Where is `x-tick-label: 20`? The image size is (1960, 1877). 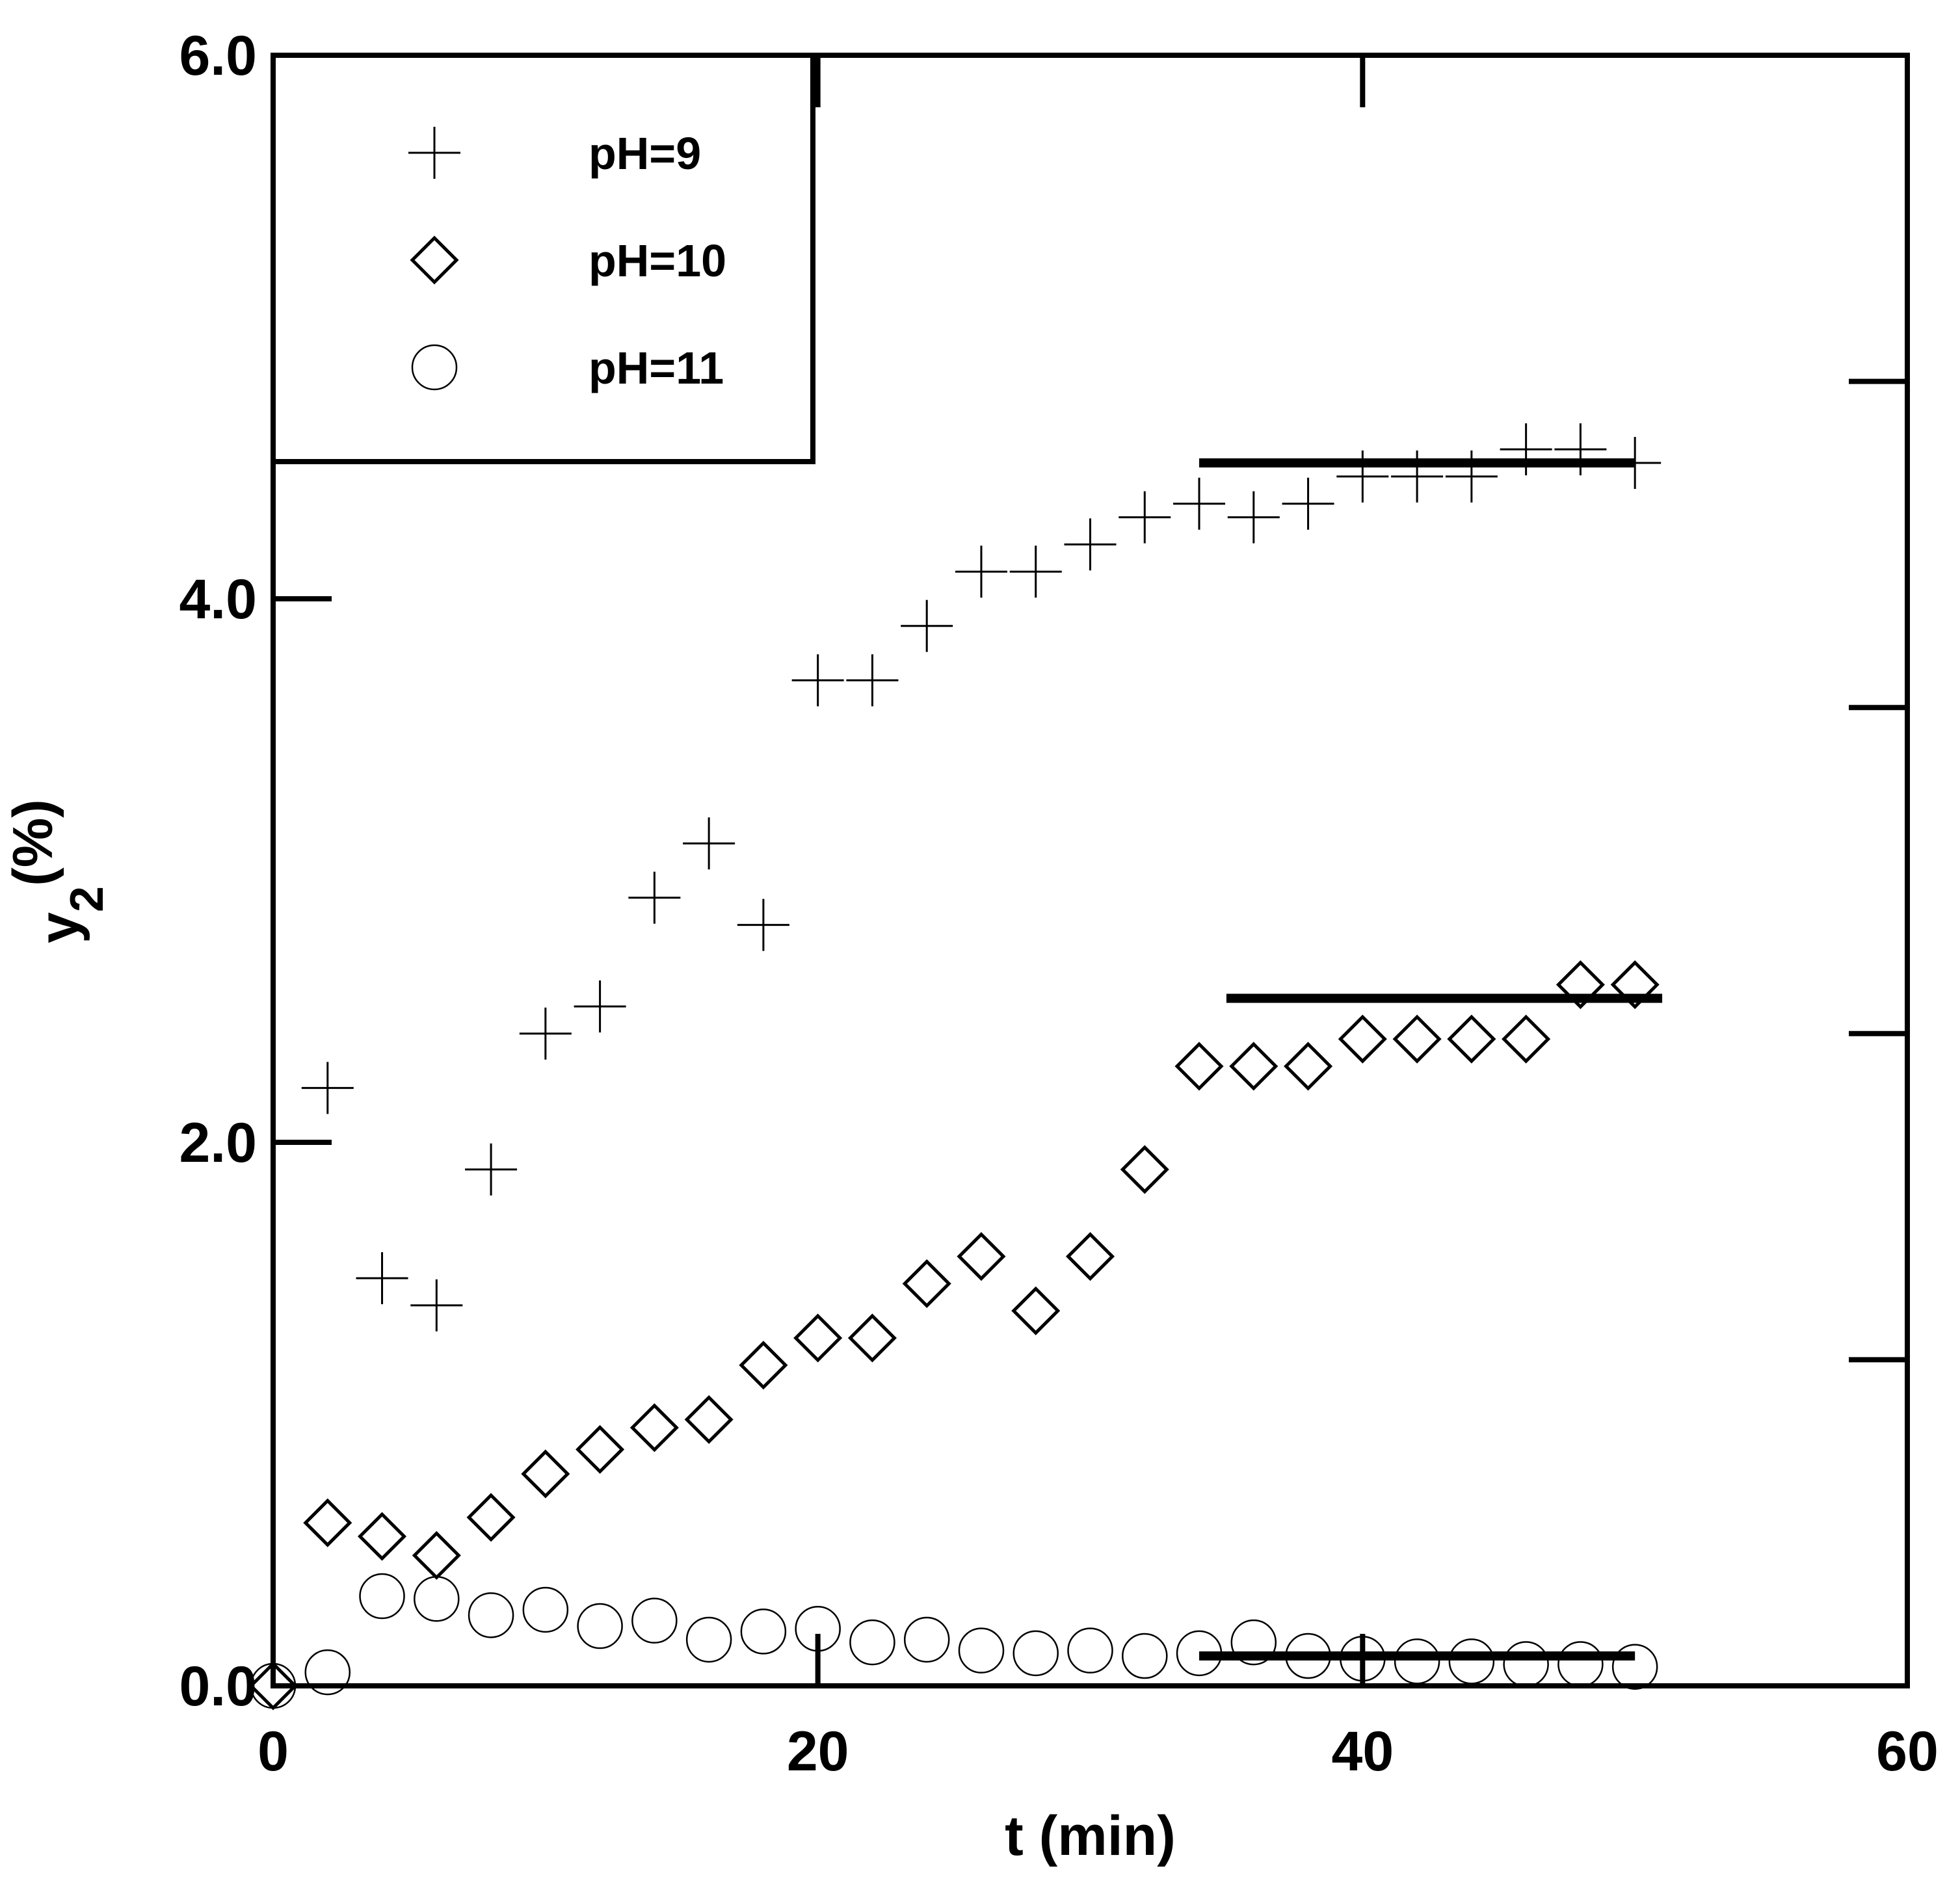 x-tick-label: 20 is located at coordinates (818, 1751).